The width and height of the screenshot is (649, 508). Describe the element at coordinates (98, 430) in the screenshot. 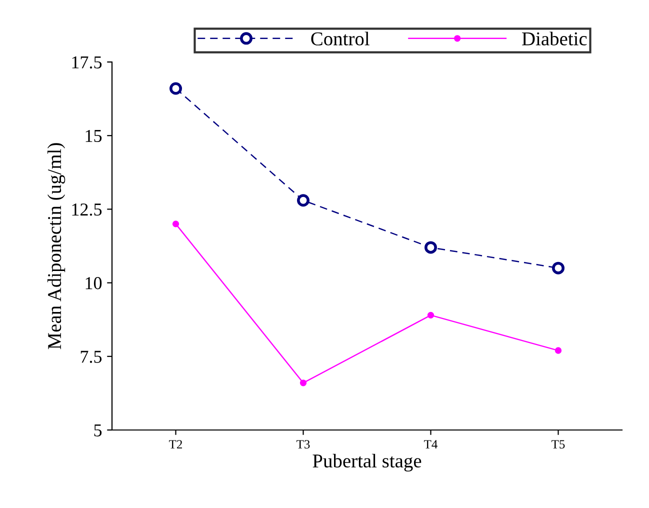

I see `y-tick-label: 5` at that location.